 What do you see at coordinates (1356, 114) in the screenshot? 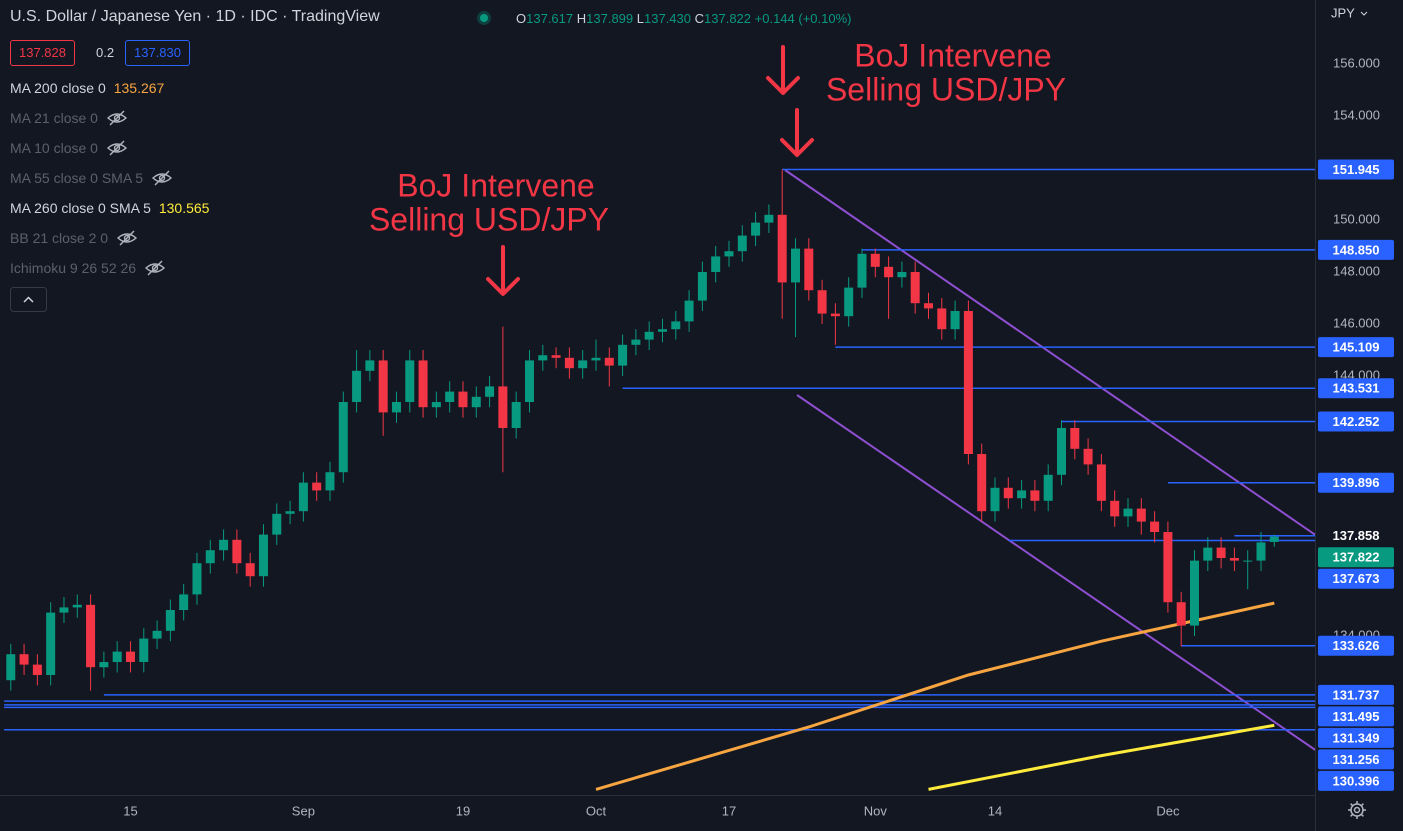
I see `y-tick-label: 154.000` at bounding box center [1356, 114].